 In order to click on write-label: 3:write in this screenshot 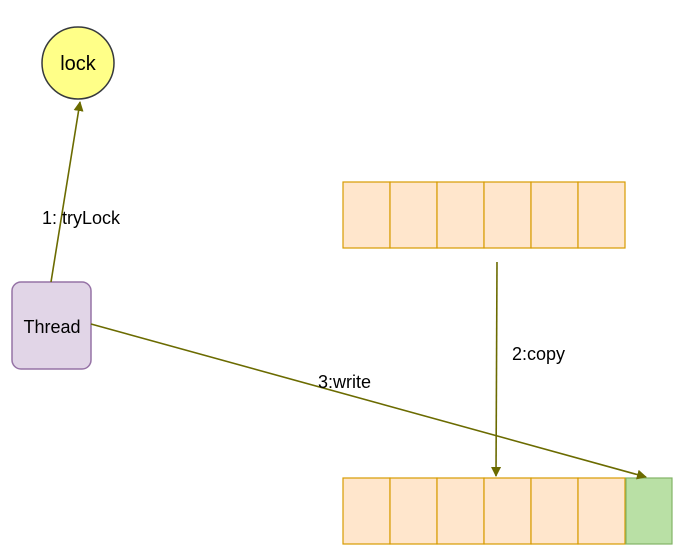, I will do `click(344, 382)`.